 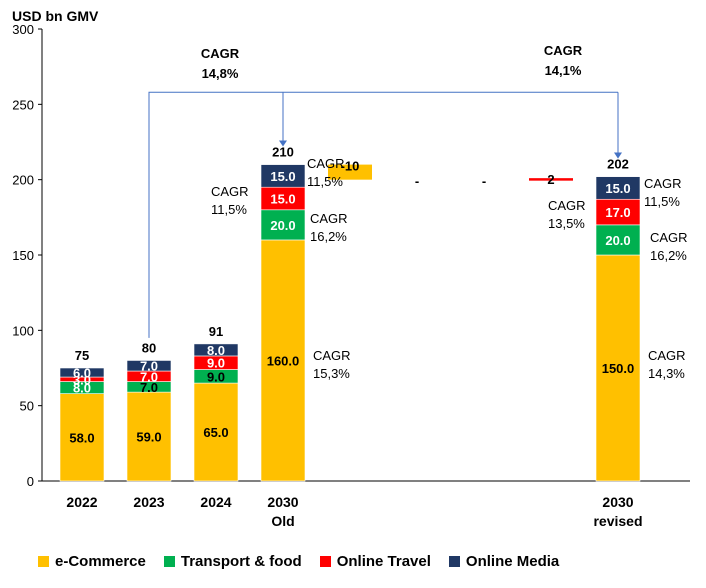 I want to click on y-tick-label: 100, so click(x=23, y=330).